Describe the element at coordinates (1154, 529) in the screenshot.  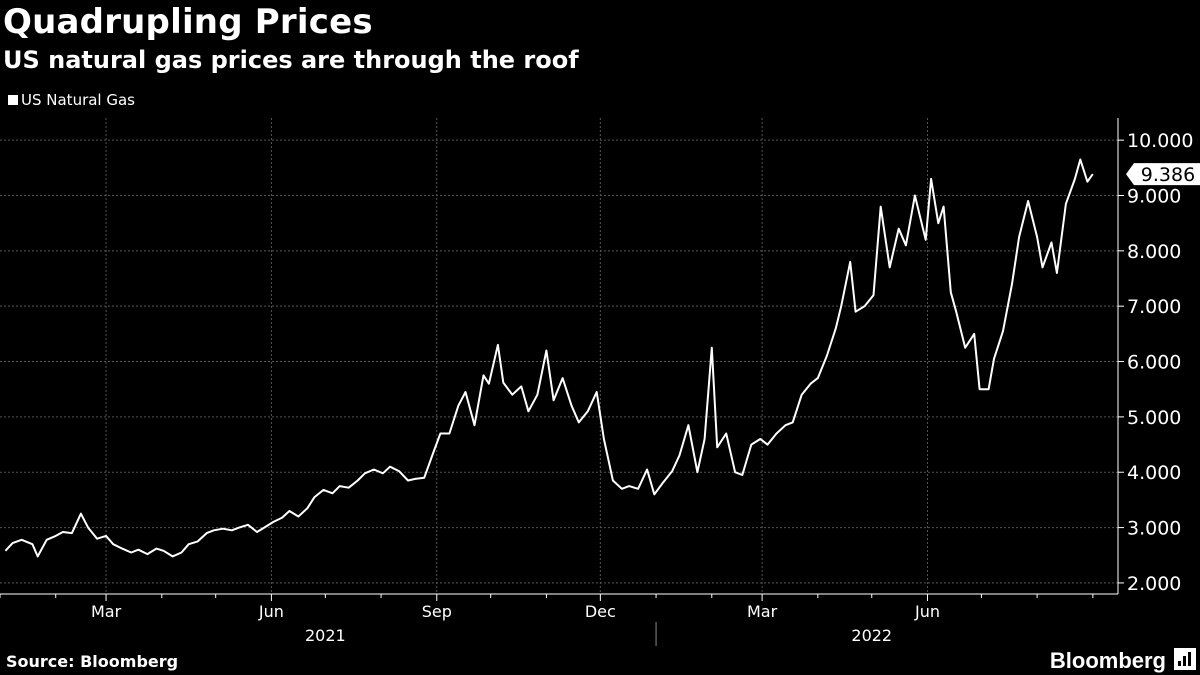
I see `y-tick-label: 3.000` at that location.